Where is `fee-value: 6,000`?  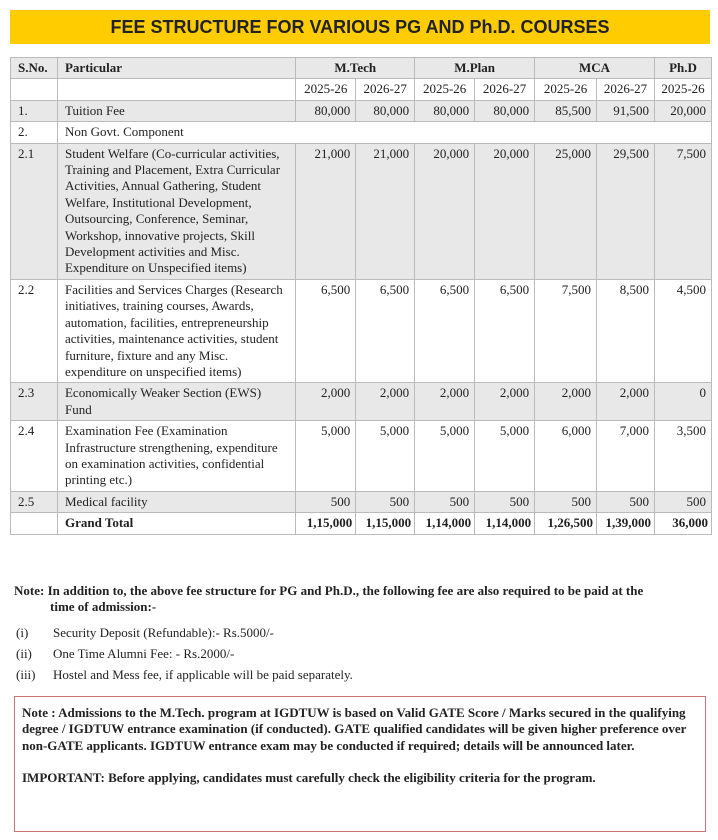 fee-value: 6,000 is located at coordinates (566, 456).